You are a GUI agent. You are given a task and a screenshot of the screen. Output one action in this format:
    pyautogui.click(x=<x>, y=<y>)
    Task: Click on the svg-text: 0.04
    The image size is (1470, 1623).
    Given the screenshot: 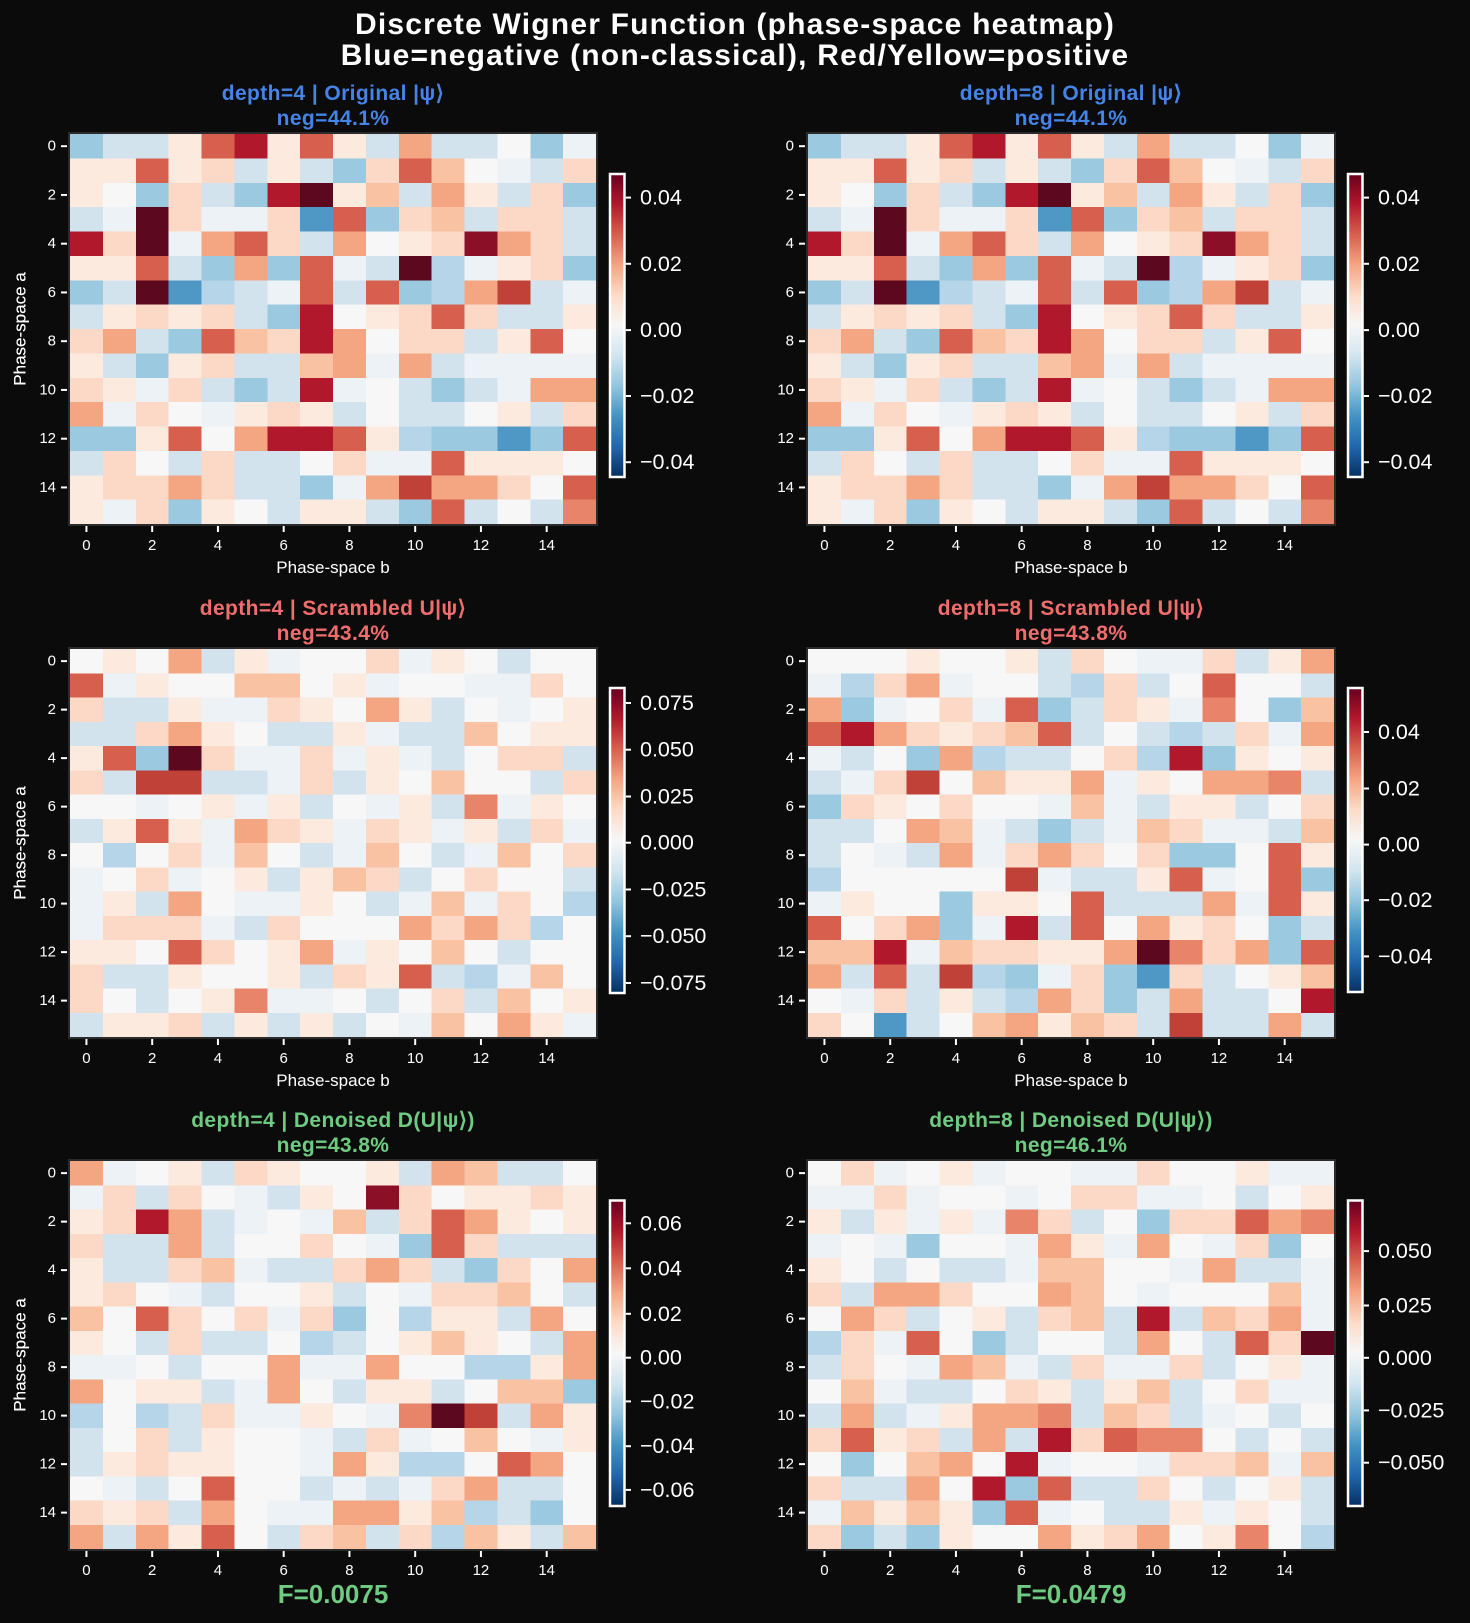 What is the action you would take?
    pyautogui.click(x=661, y=1268)
    